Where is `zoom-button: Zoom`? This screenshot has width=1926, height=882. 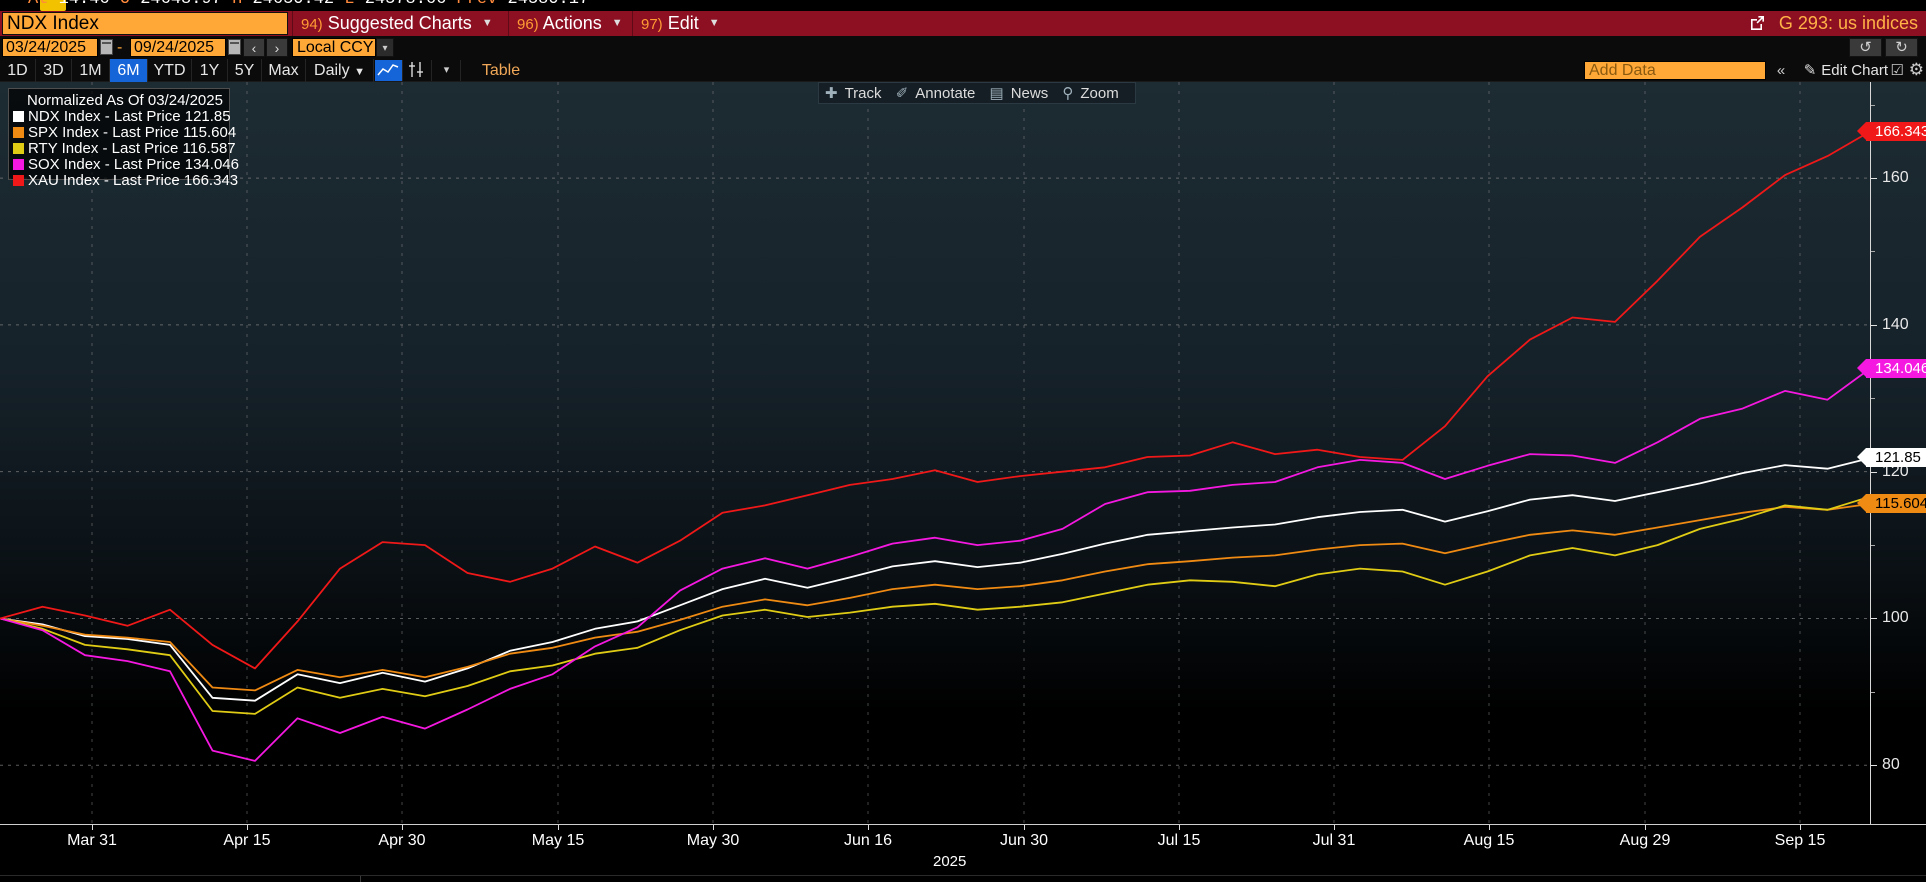 zoom-button: Zoom is located at coordinates (1099, 93).